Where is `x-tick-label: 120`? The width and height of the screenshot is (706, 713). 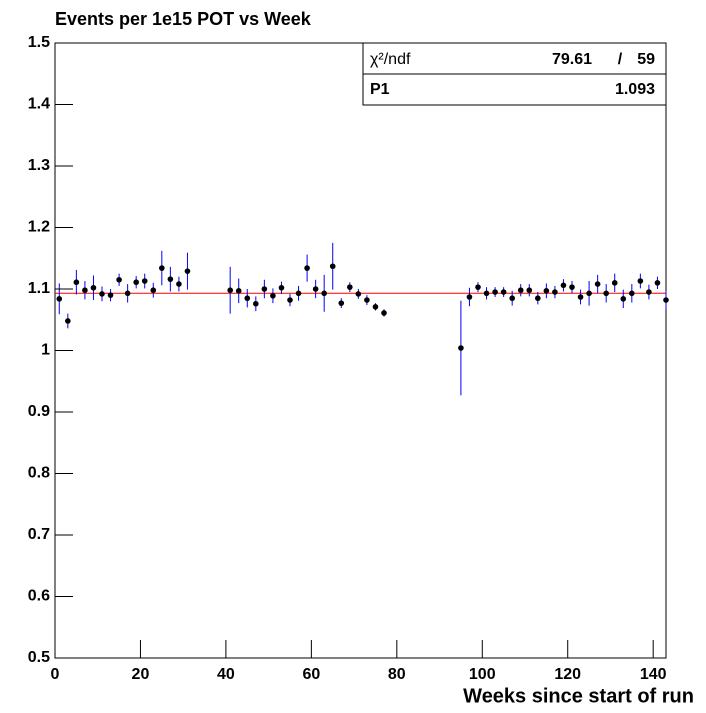
x-tick-label: 120 is located at coordinates (567, 674).